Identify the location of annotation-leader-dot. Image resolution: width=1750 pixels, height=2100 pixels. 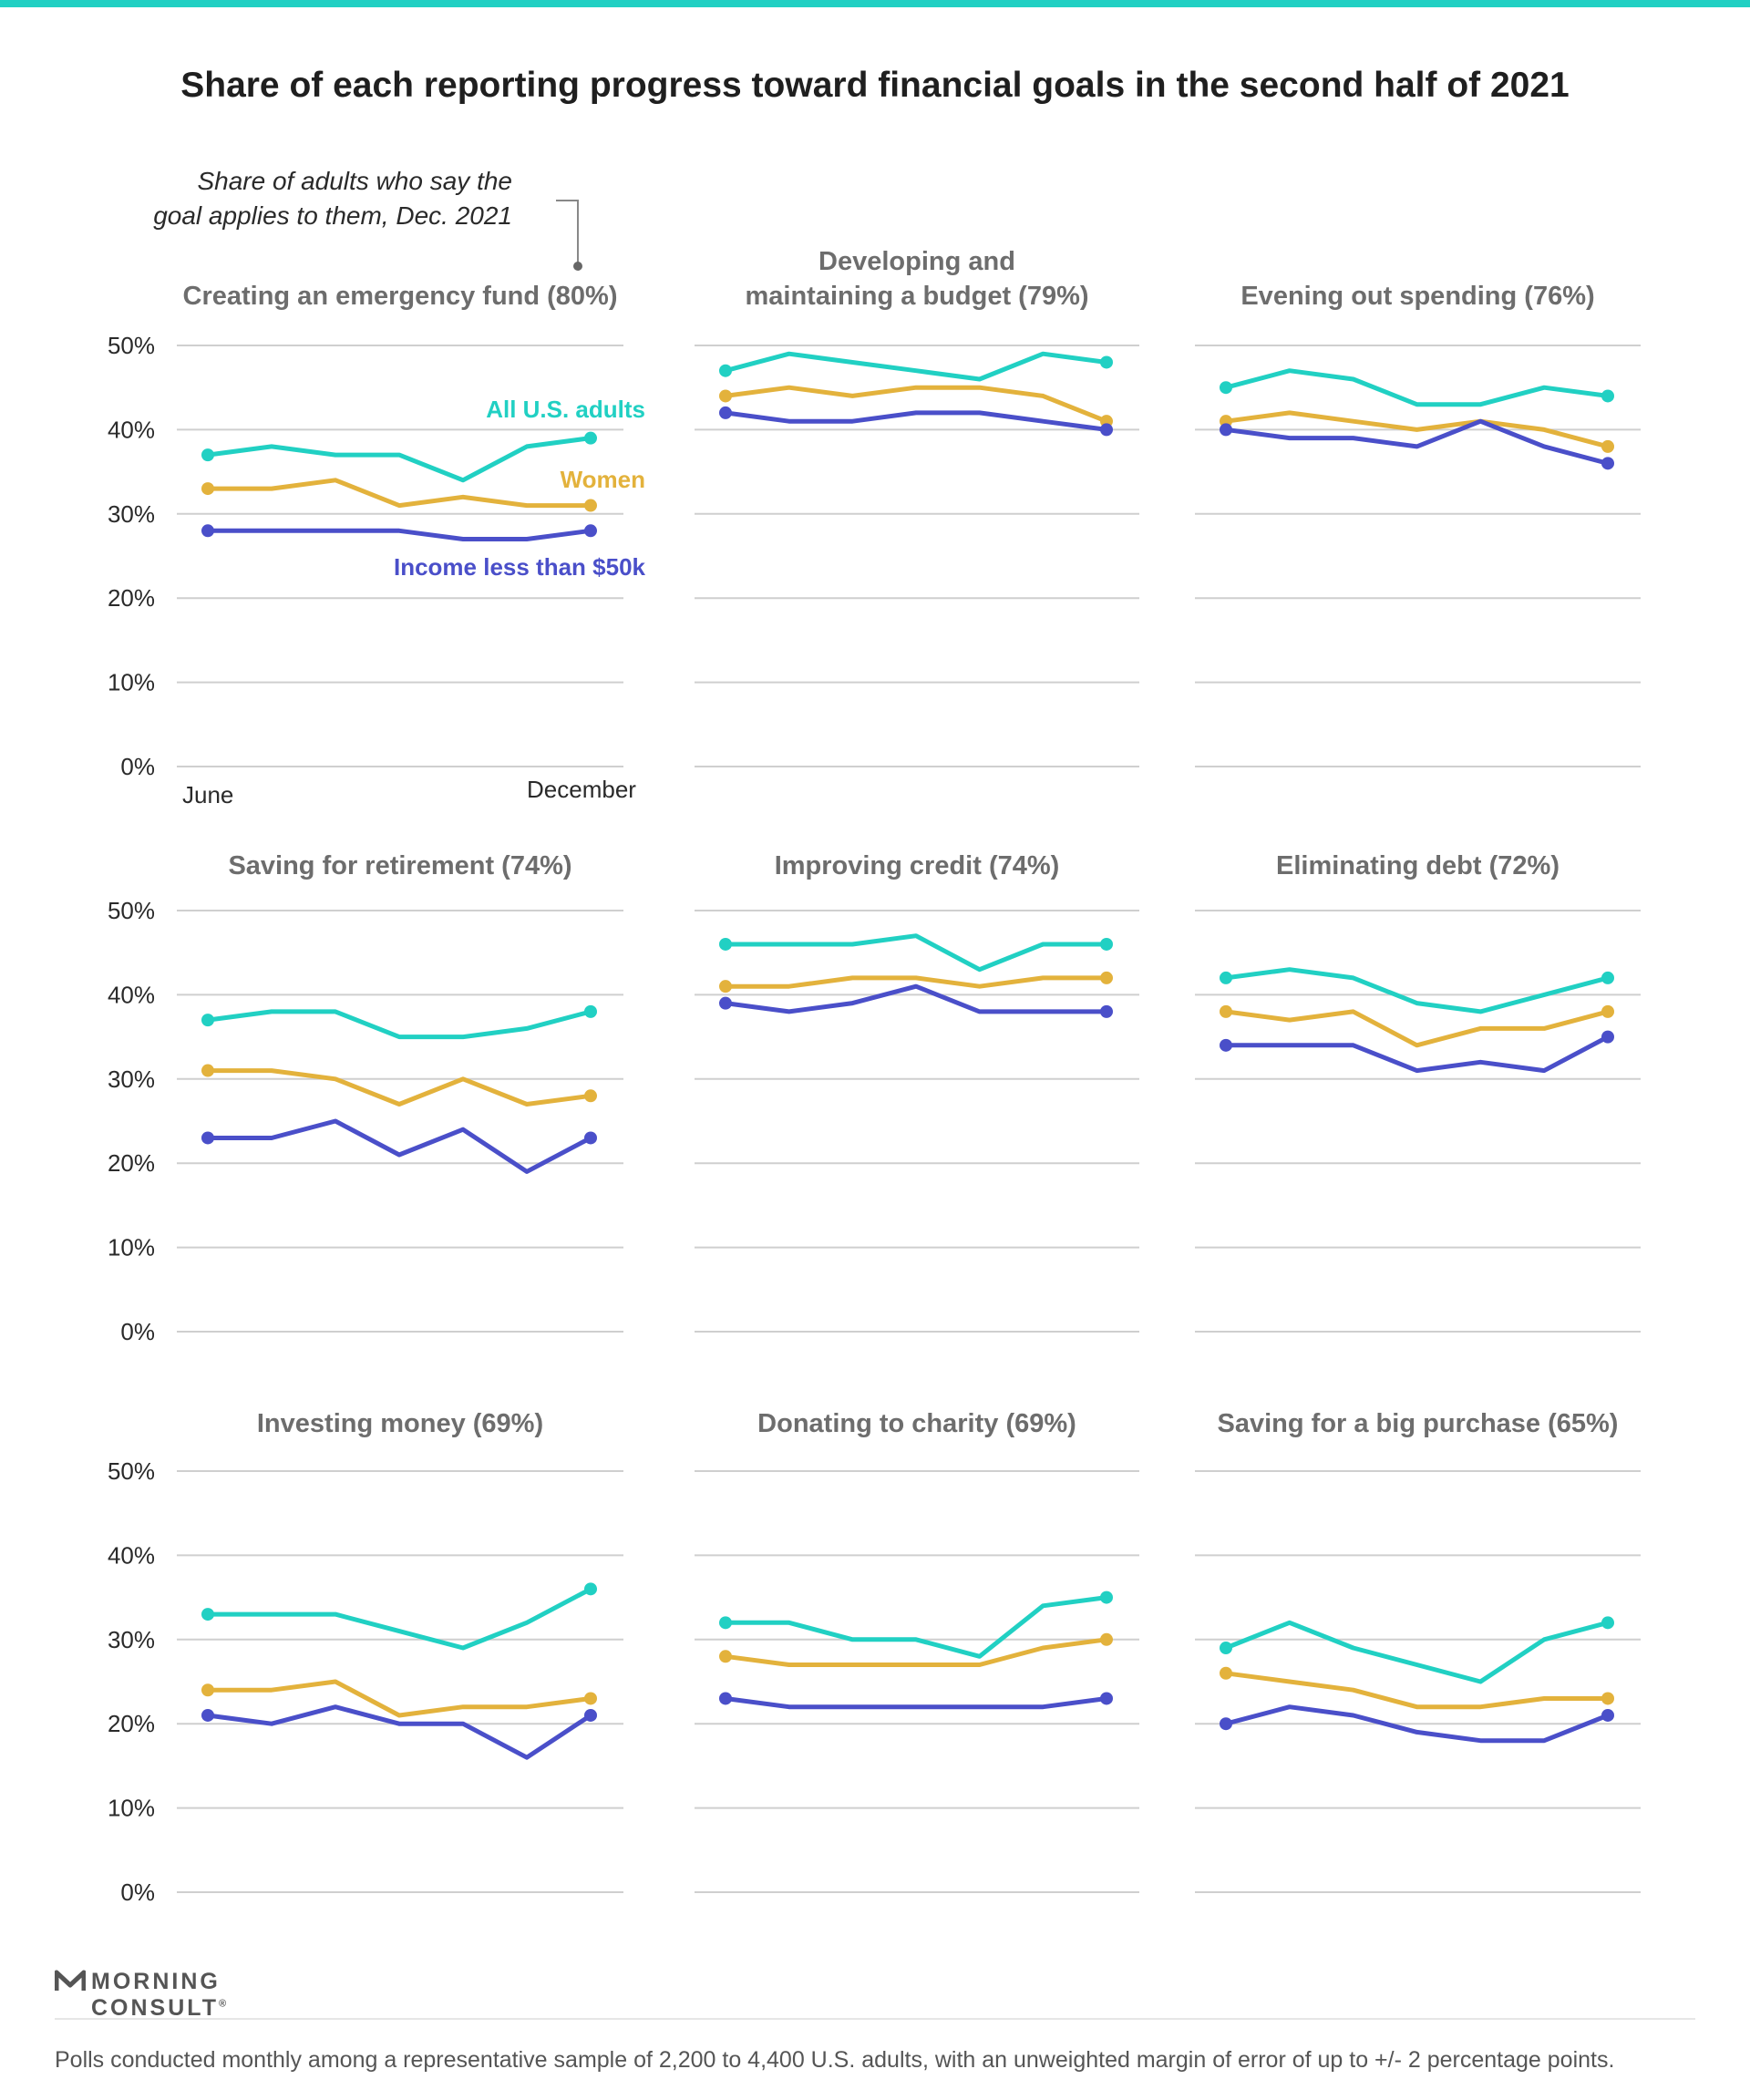
(577, 266).